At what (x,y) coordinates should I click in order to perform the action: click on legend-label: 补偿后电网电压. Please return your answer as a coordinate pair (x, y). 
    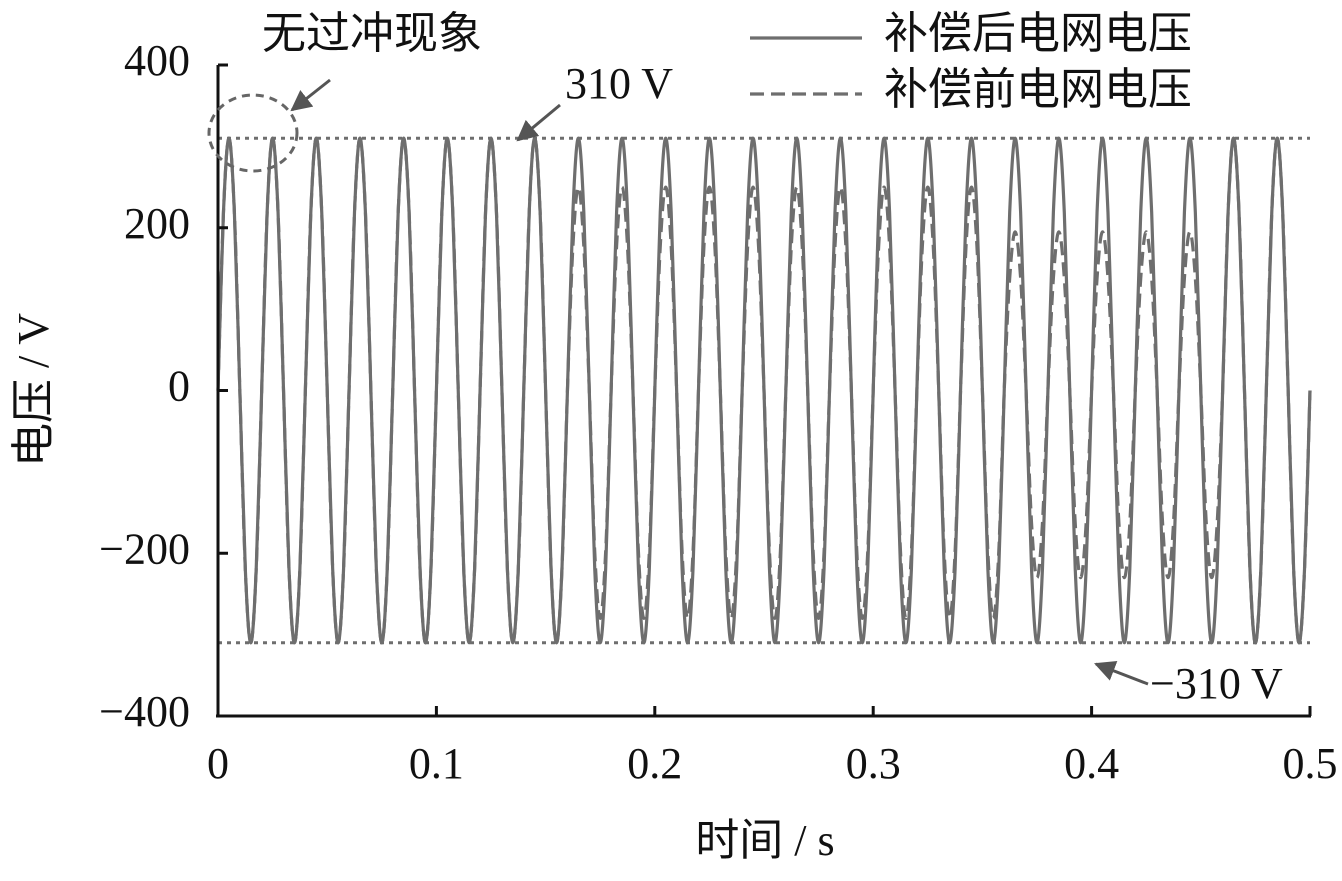
    Looking at the image, I should click on (1038, 33).